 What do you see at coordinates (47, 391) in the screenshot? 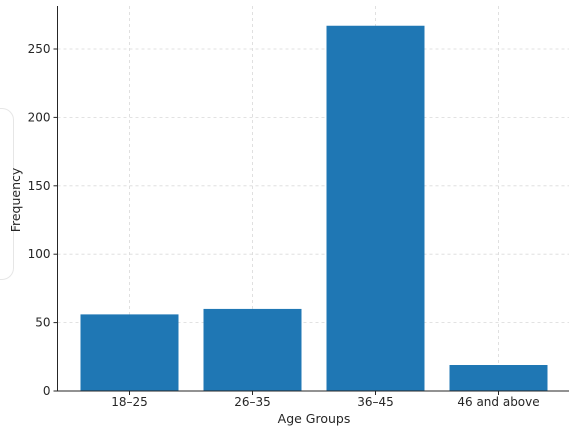
I see `y-tick-label: 0` at bounding box center [47, 391].